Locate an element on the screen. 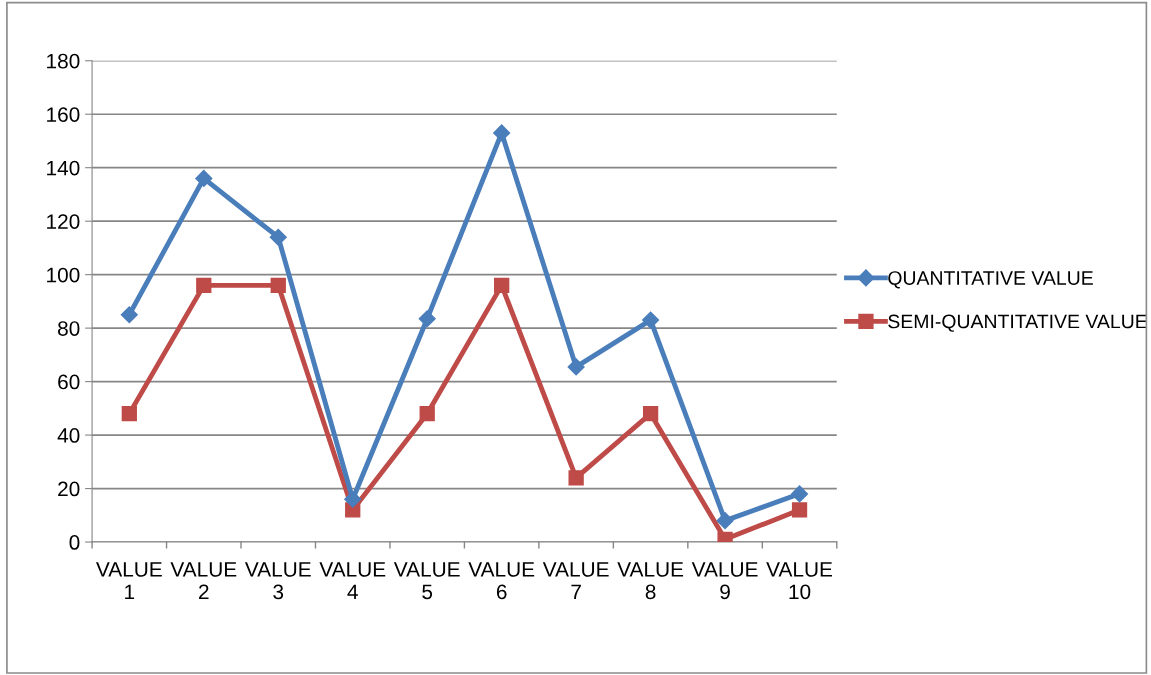  y-tick-label: 20 is located at coordinates (69, 489).